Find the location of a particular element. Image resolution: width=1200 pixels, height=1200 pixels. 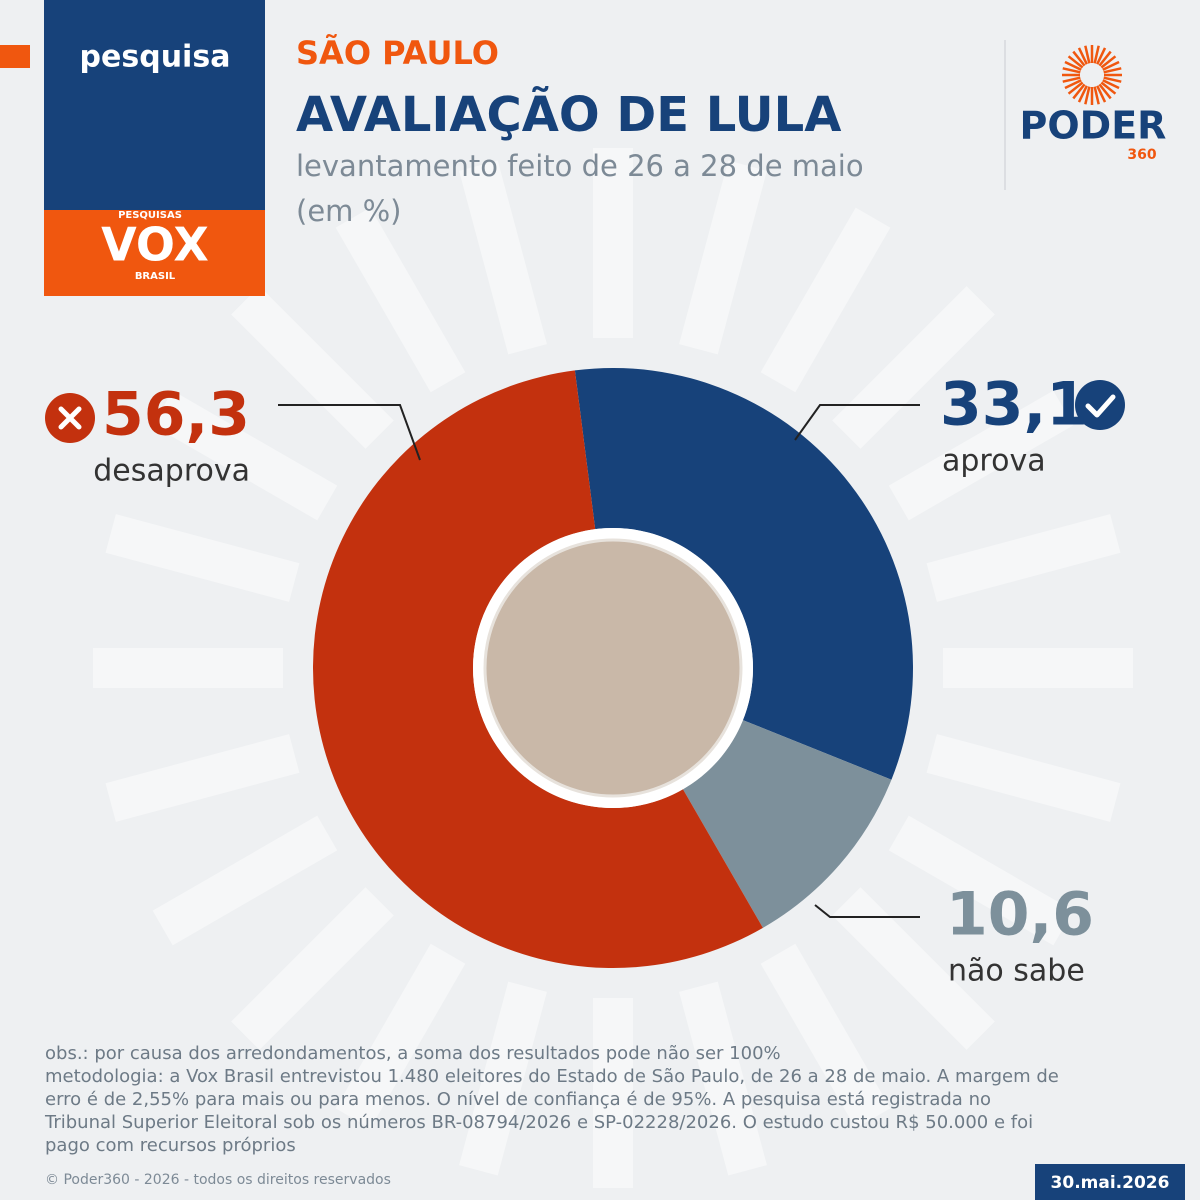

vox-logo: VOX is located at coordinates (155, 245).